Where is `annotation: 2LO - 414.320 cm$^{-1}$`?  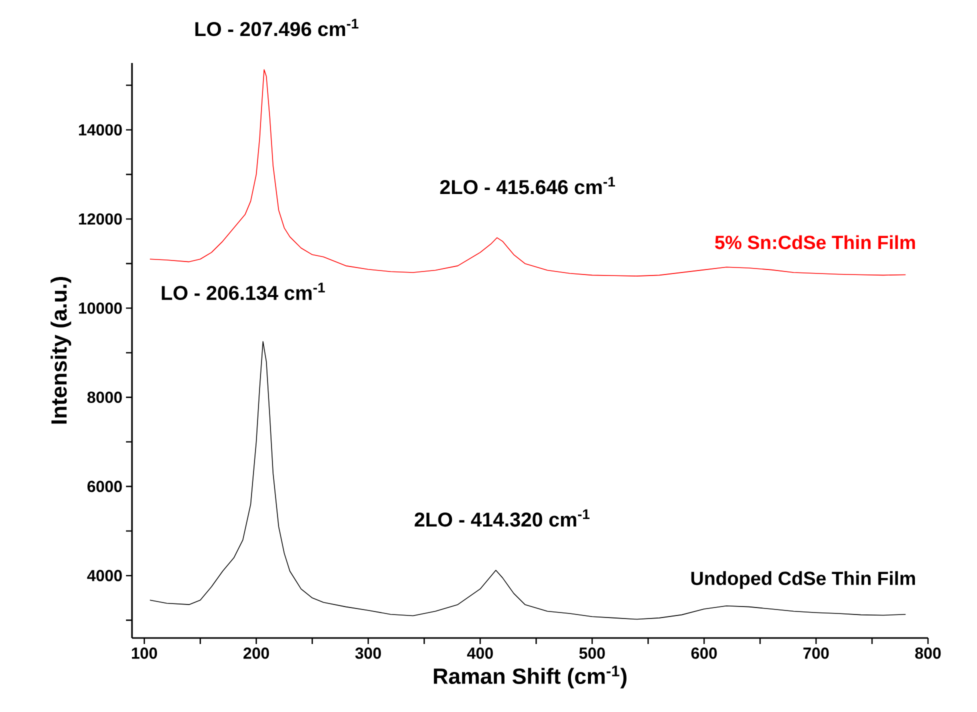
annotation: 2LO - 414.320 cm$^{-1}$ is located at coordinates (502, 518).